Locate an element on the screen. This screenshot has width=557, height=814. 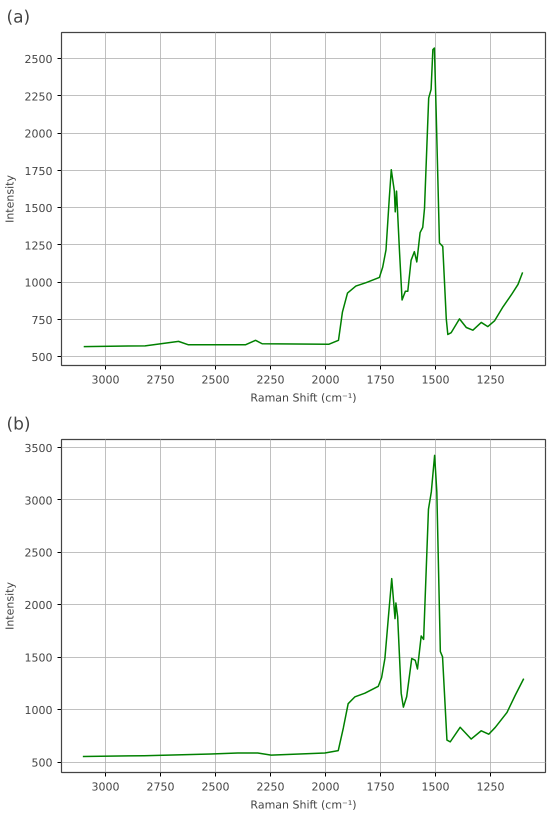
y-tick-label: 3500 is located at coordinates (38, 448).